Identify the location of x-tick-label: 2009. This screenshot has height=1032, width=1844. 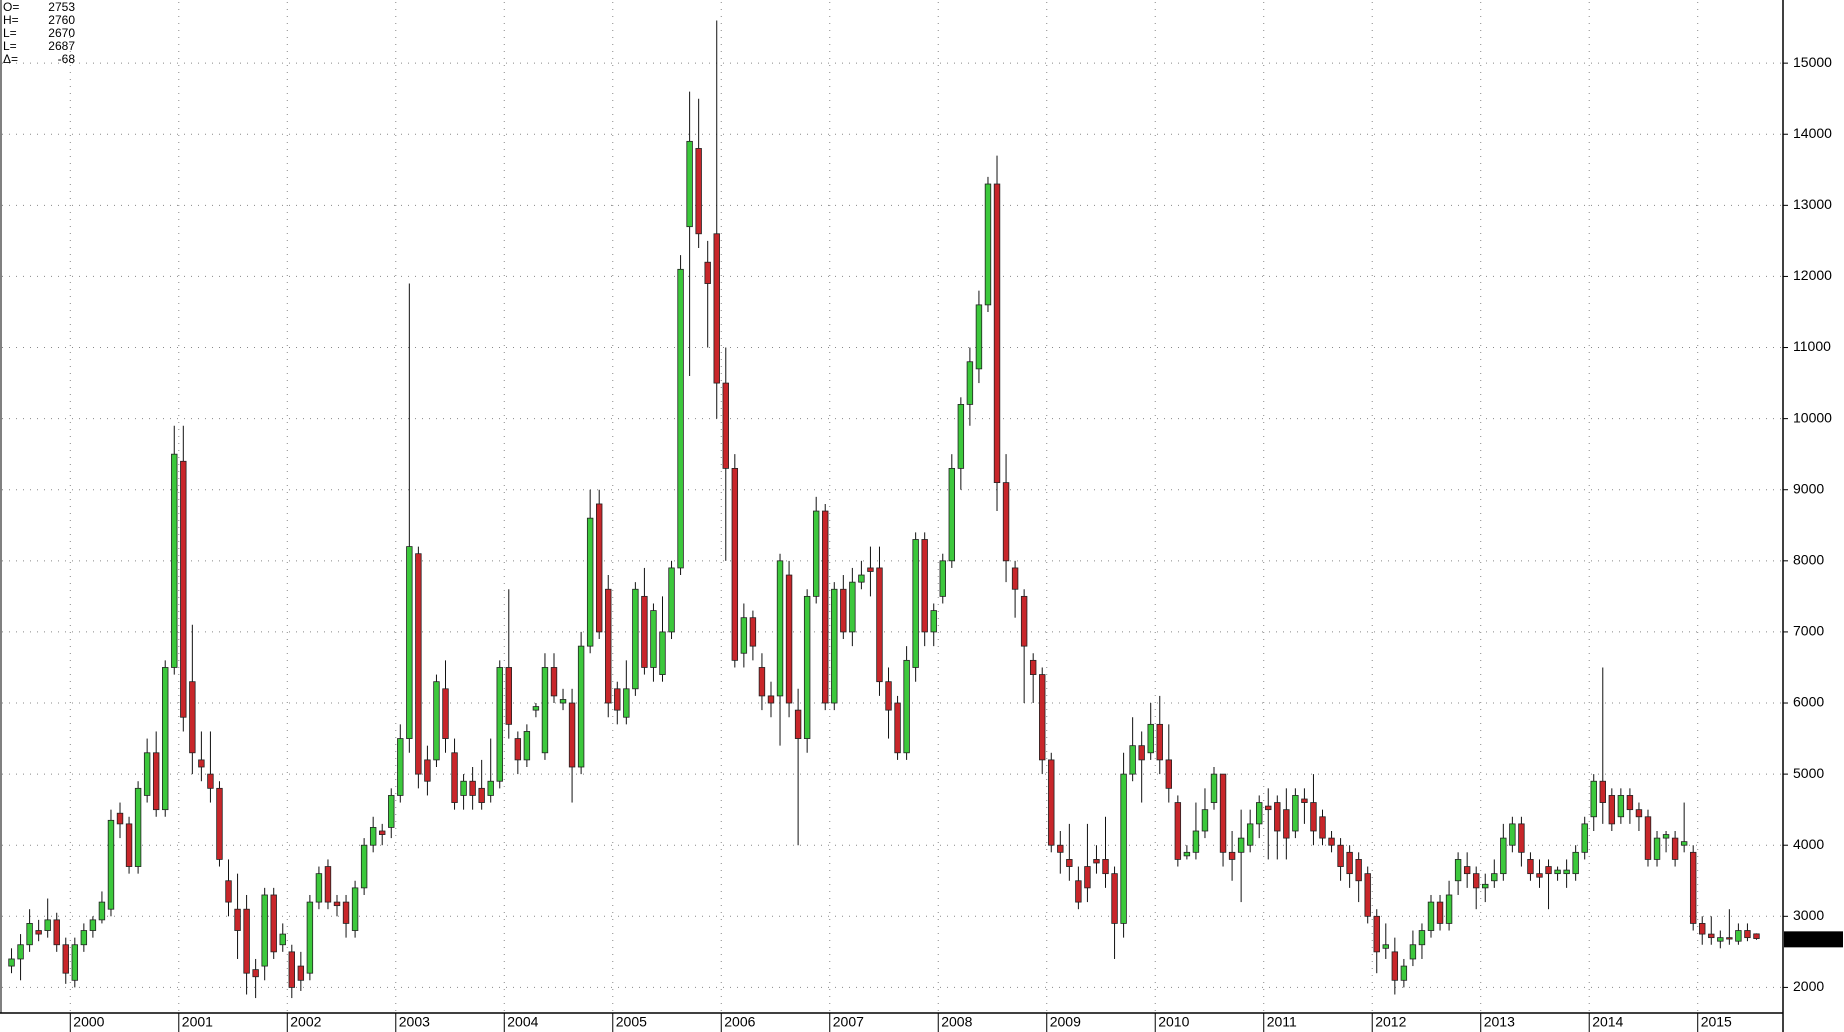
(1065, 1022).